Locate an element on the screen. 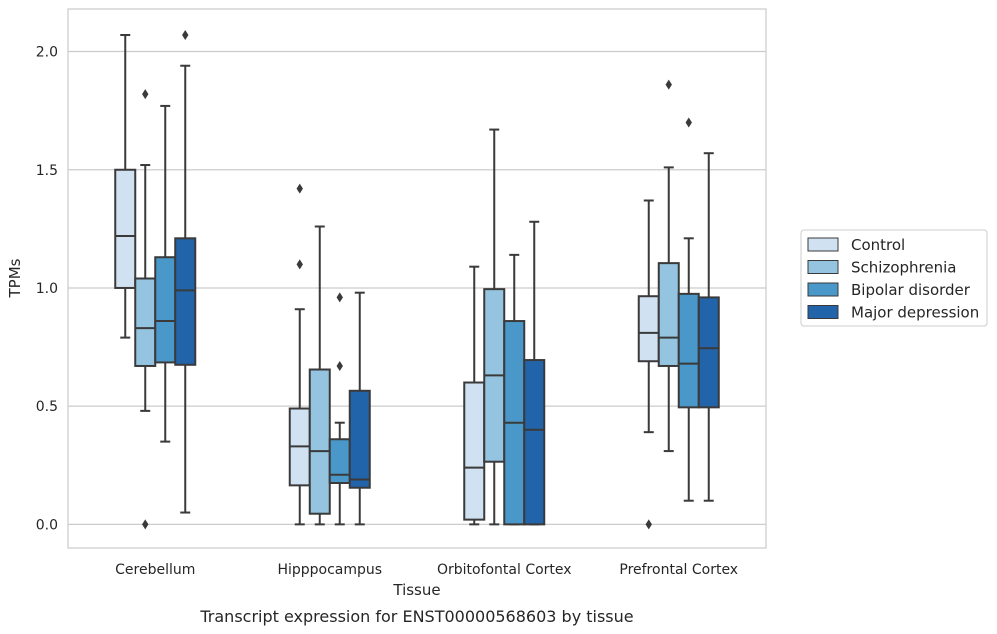 Image resolution: width=997 pixels, height=634 pixels. x-tick-label: Orbitofontal Cortex is located at coordinates (504, 570).